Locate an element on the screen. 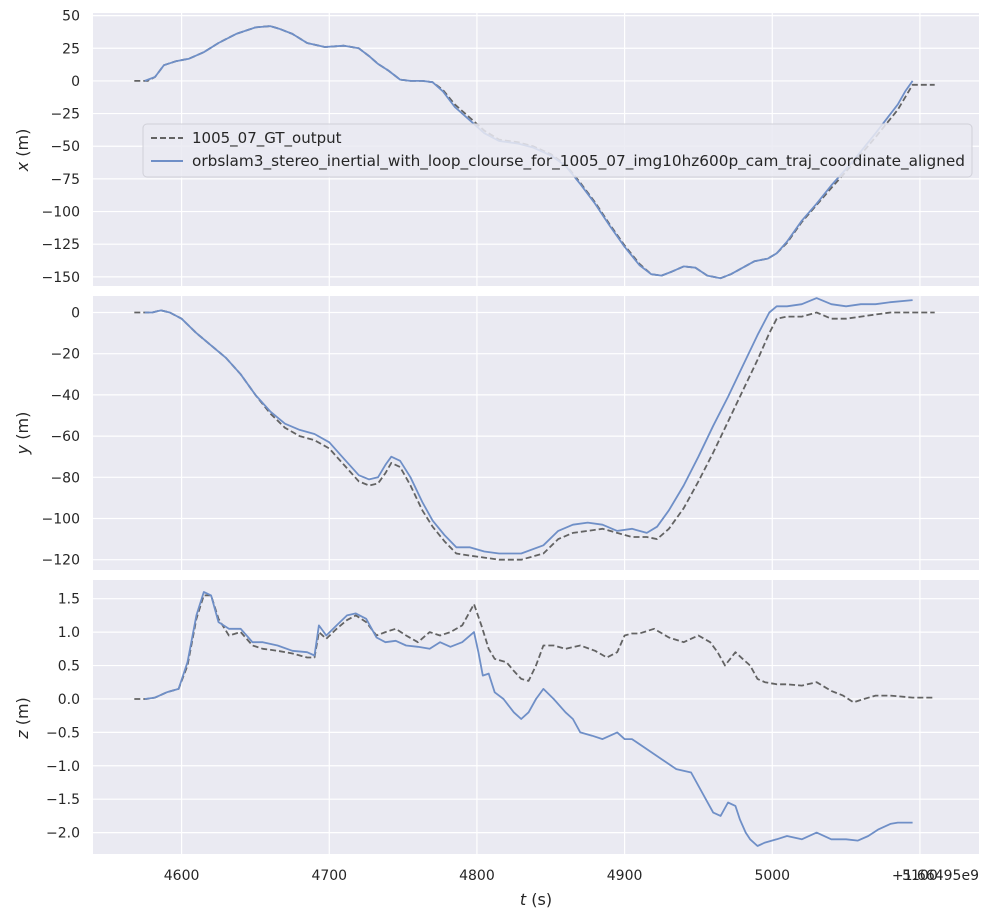 This screenshot has width=989, height=919. panel-y-ytick-label: −120 is located at coordinates (61, 561).